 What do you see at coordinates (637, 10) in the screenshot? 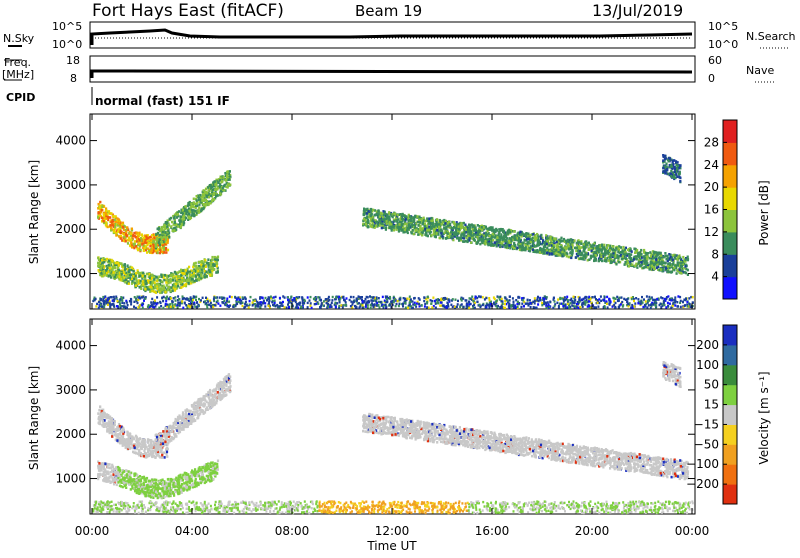
I see `date-label: 13/Jul/2019` at bounding box center [637, 10].